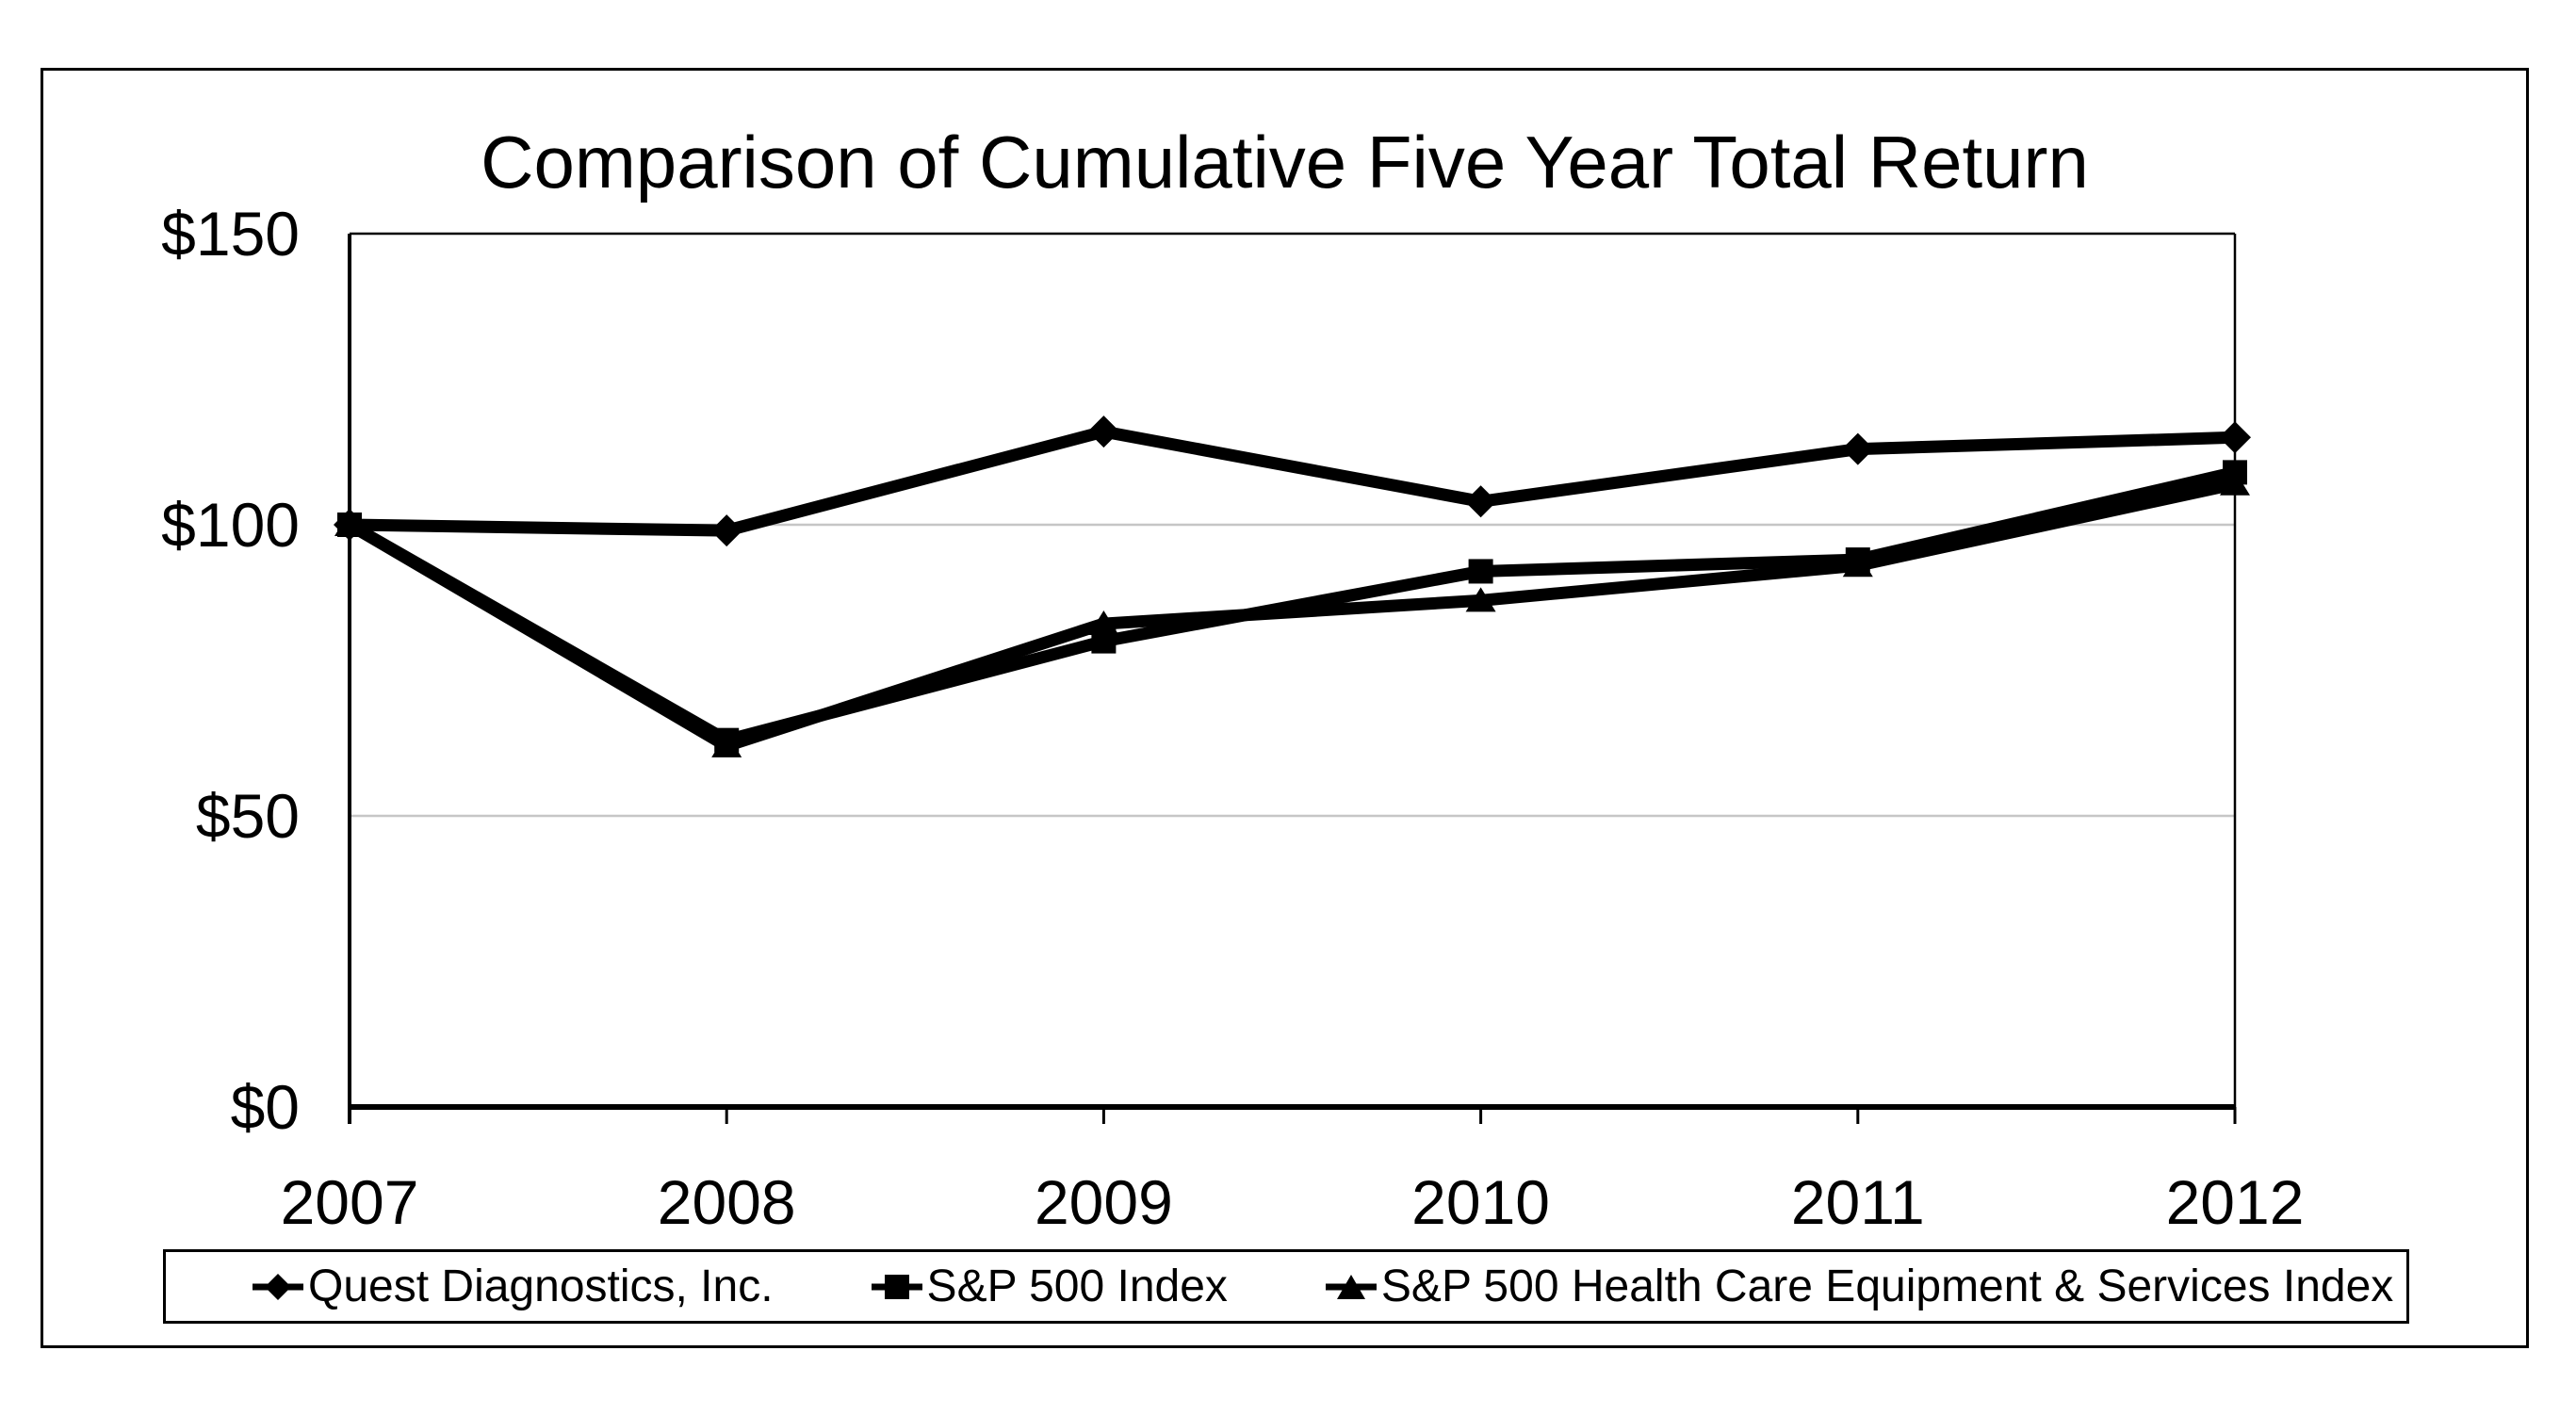 The image size is (2576, 1416). I want to click on y-axis-labels: $150 $100 $50 $0, so click(171, 670).